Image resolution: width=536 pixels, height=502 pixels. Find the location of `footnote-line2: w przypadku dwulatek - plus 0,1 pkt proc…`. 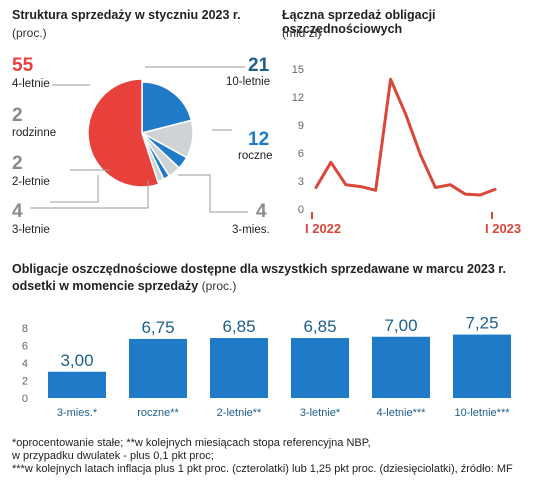

footnote-line2: w przypadku dwulatek - plus 0,1 pkt proc… is located at coordinates (113, 456).